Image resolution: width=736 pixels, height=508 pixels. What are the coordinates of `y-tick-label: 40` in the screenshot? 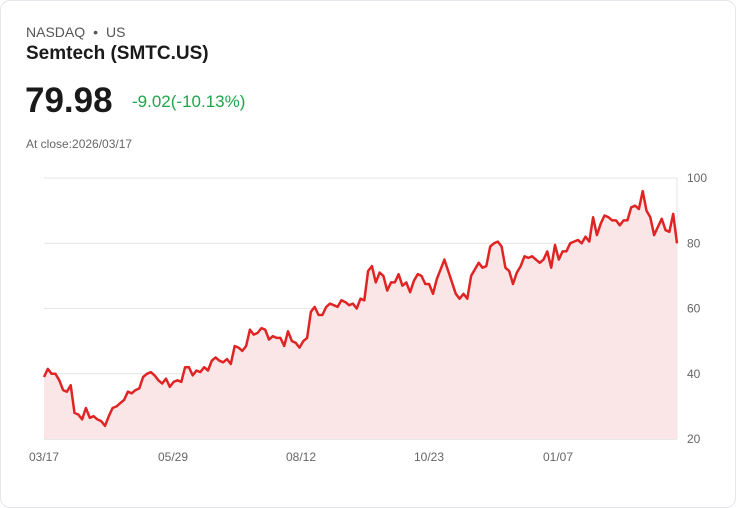 It's located at (694, 374).